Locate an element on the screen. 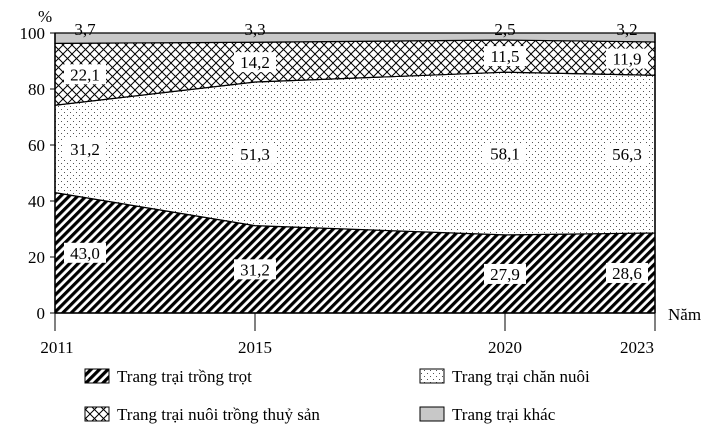 Image resolution: width=713 pixels, height=446 pixels. x-tick-label: 2015 is located at coordinates (255, 347).